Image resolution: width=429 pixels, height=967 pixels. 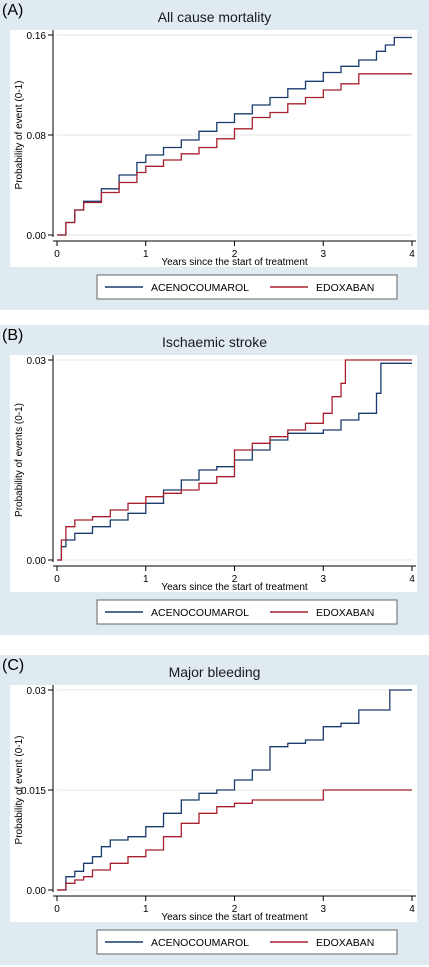 What do you see at coordinates (13, 335) in the screenshot?
I see `panel-letter: (B)` at bounding box center [13, 335].